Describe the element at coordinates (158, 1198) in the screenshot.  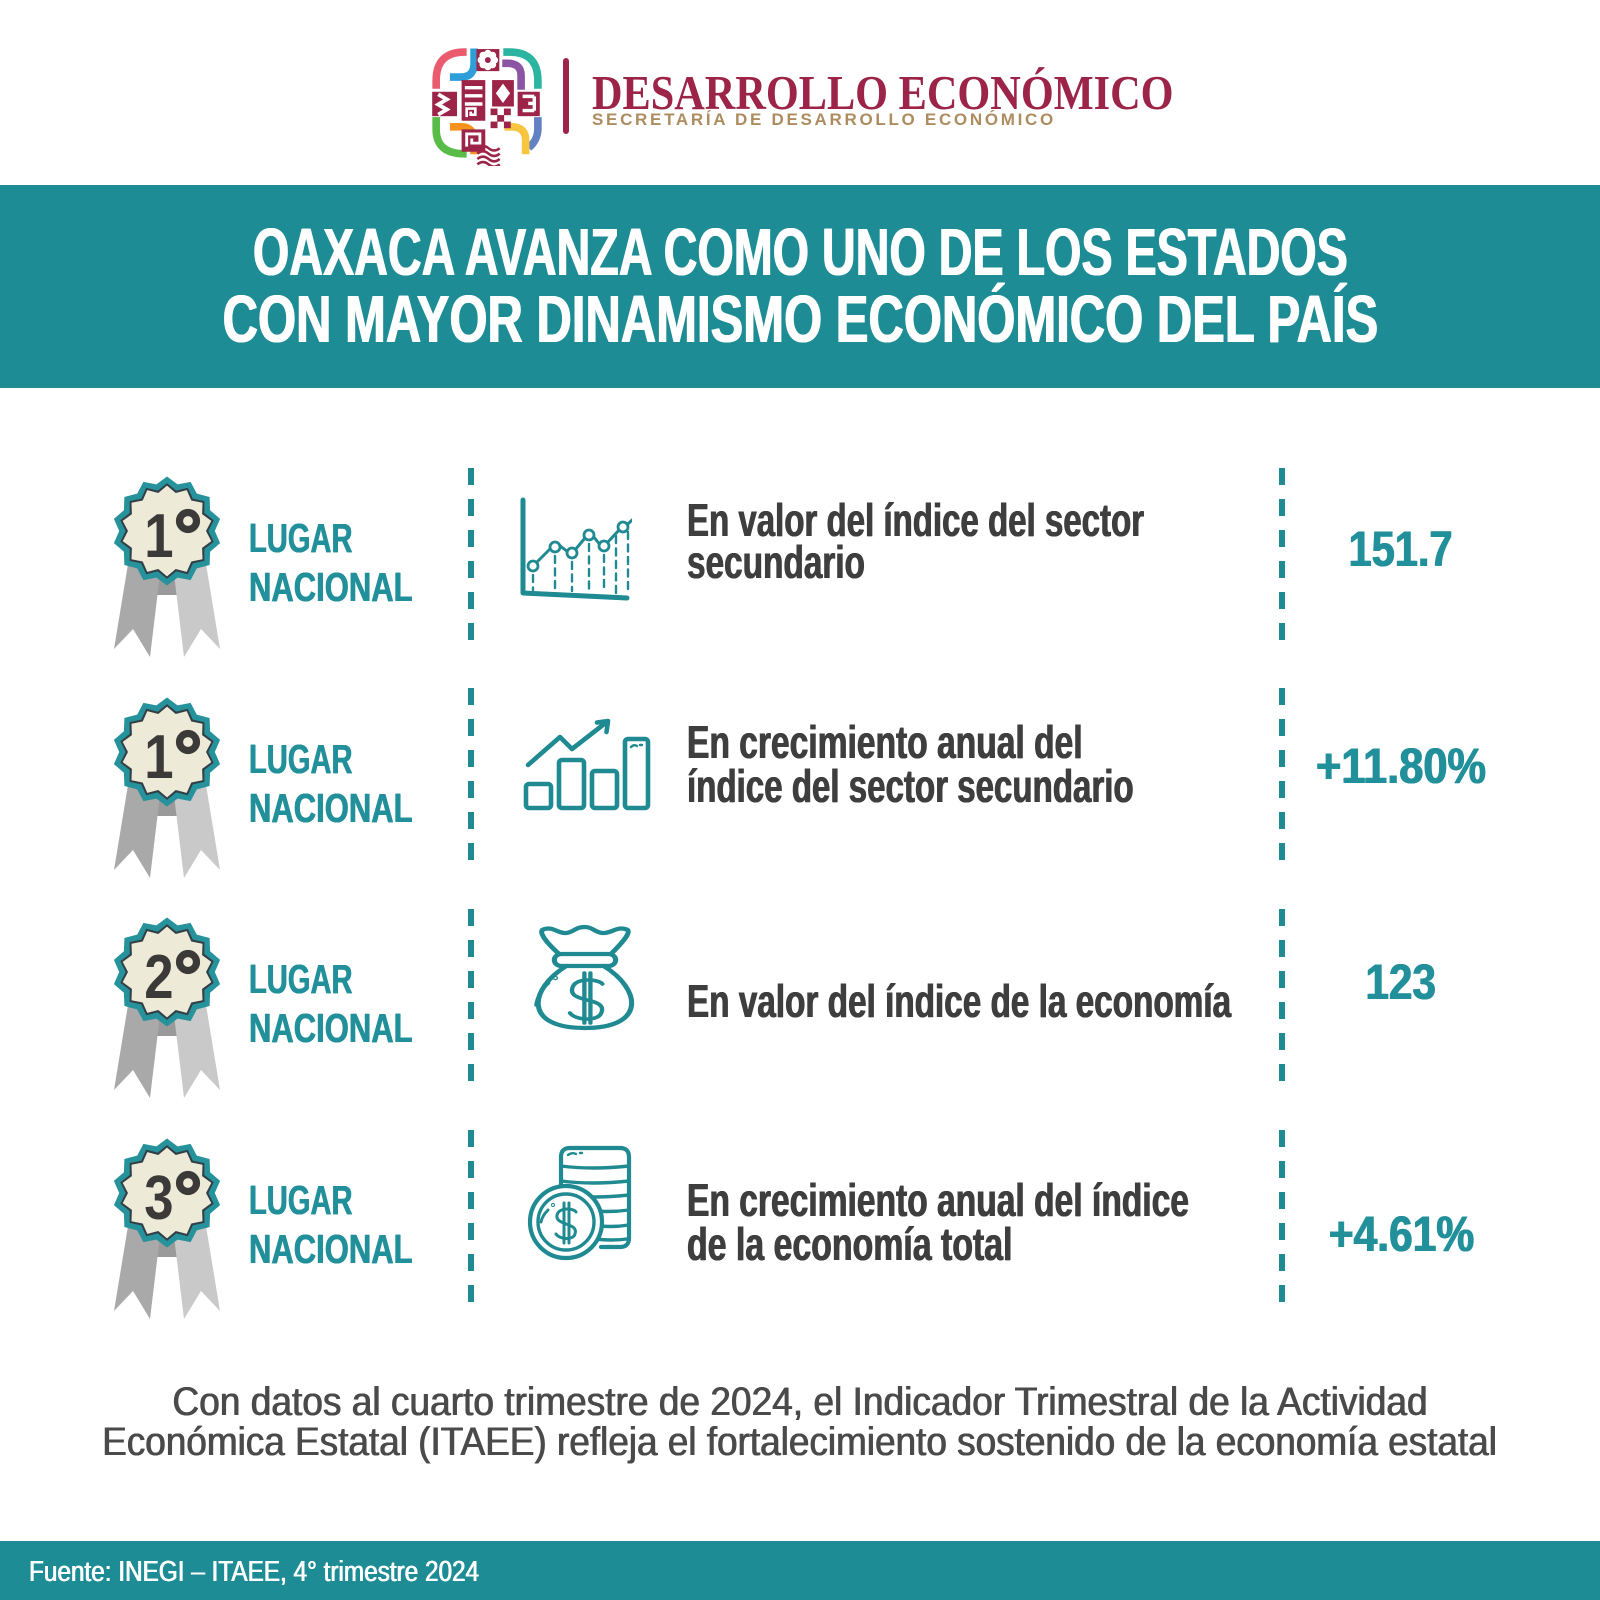
I see `svg-text: 3` at that location.